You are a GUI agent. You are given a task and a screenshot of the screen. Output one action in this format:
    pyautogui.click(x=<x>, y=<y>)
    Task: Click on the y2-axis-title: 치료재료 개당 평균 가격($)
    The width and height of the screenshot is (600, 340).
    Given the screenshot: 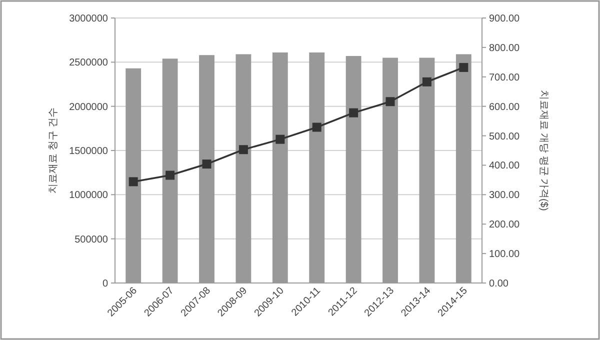 What is the action you would take?
    pyautogui.click(x=543, y=150)
    